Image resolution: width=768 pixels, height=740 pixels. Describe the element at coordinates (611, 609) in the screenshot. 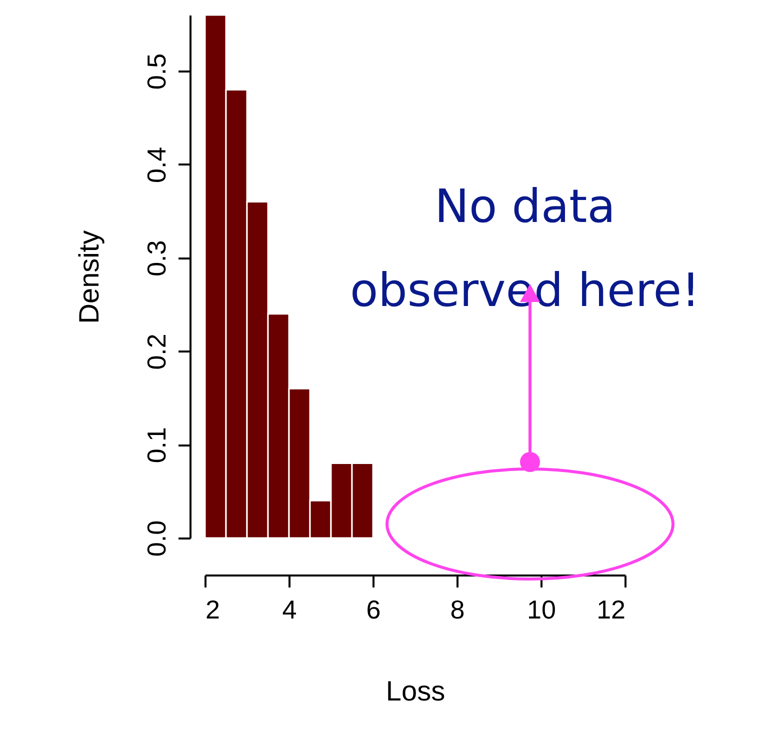

I see `x-tick-label: 12` at that location.